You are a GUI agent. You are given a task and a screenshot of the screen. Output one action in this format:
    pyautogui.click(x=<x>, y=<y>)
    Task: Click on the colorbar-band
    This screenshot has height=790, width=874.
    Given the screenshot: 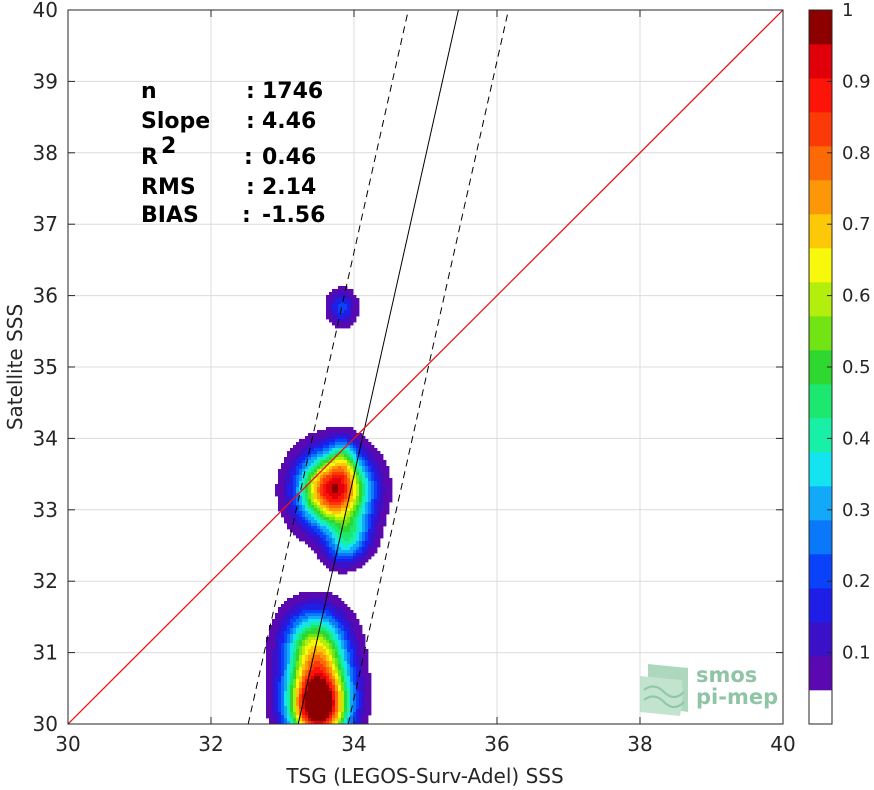 What is the action you would take?
    pyautogui.click(x=820, y=265)
    